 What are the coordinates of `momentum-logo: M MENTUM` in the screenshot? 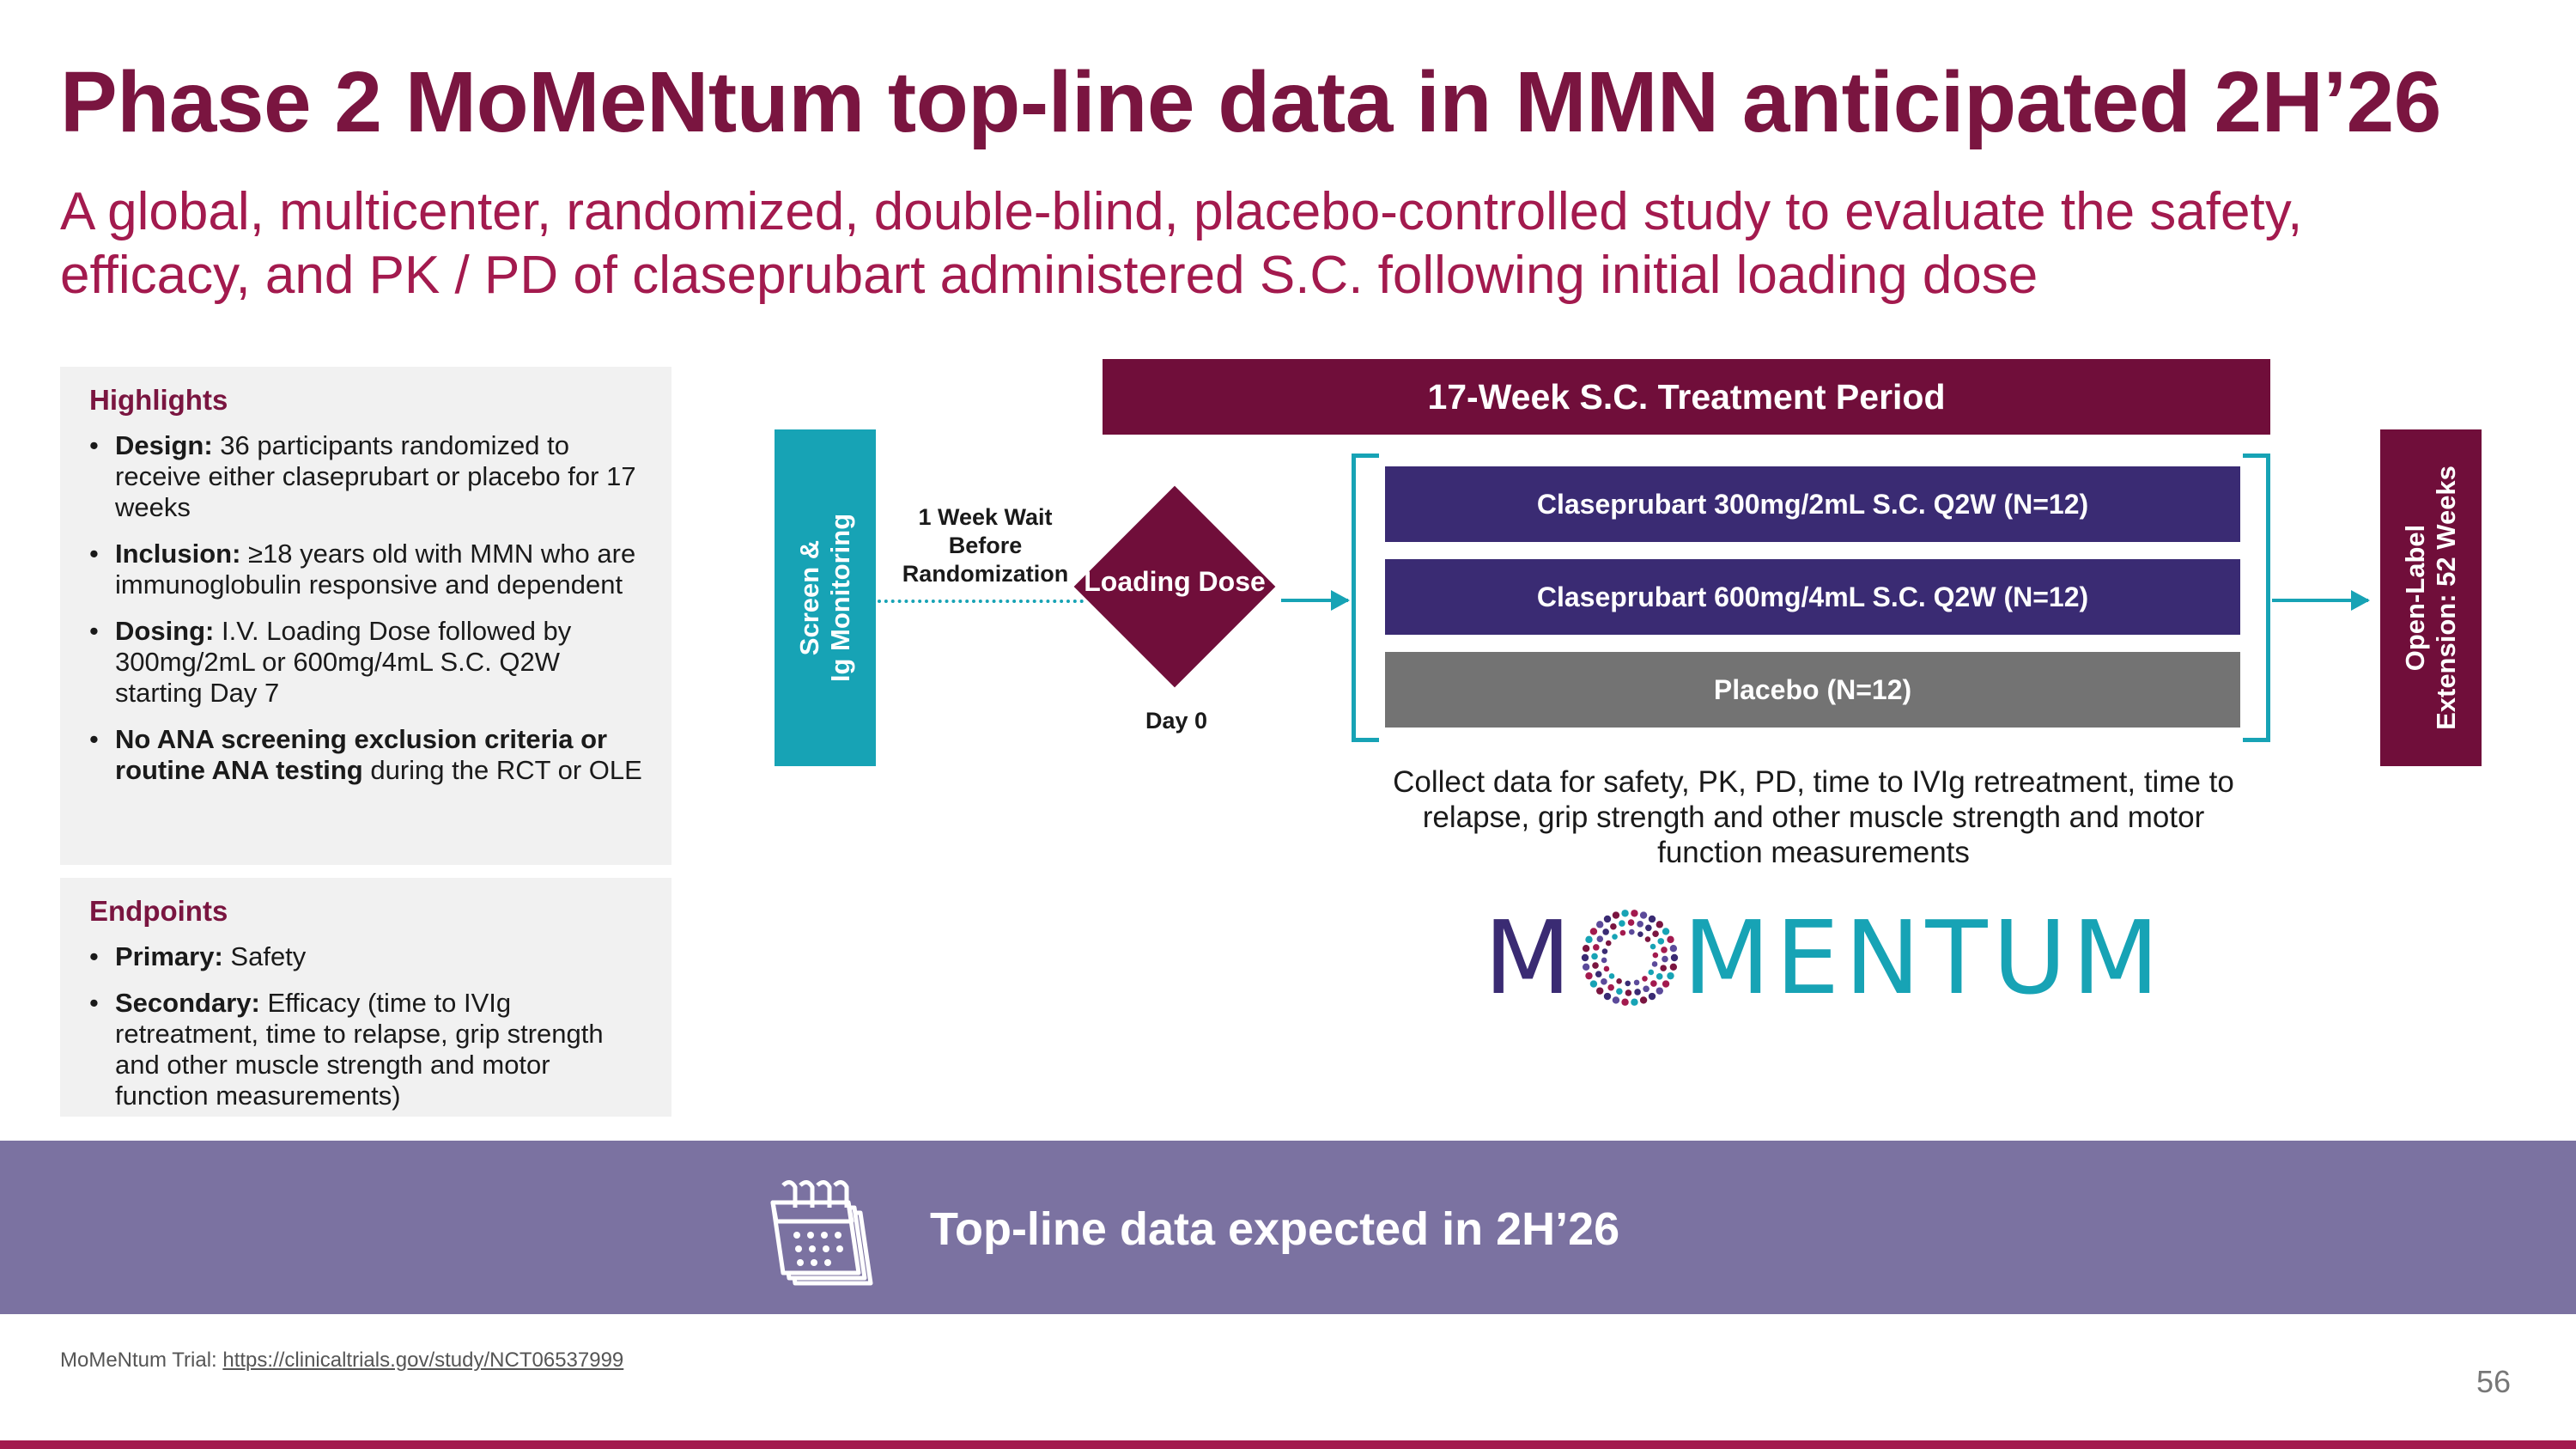 It's located at (1824, 958).